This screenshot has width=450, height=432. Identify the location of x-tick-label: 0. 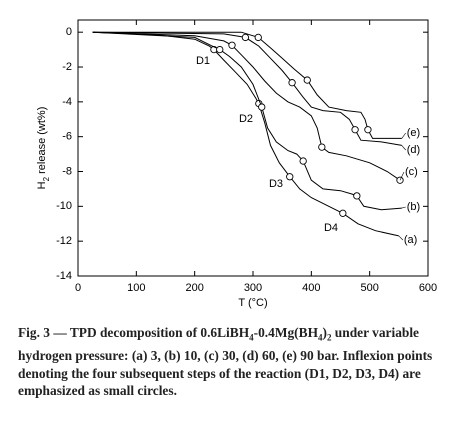
(78, 288).